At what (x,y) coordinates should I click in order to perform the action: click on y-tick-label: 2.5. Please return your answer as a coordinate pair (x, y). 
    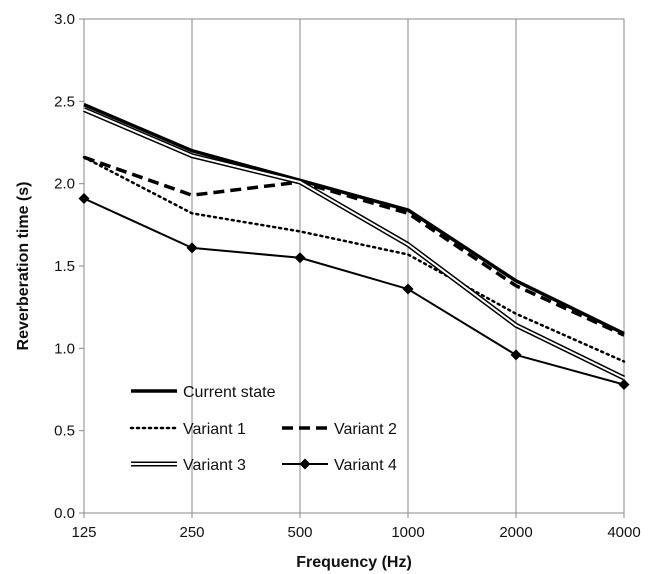
    Looking at the image, I should click on (64, 101).